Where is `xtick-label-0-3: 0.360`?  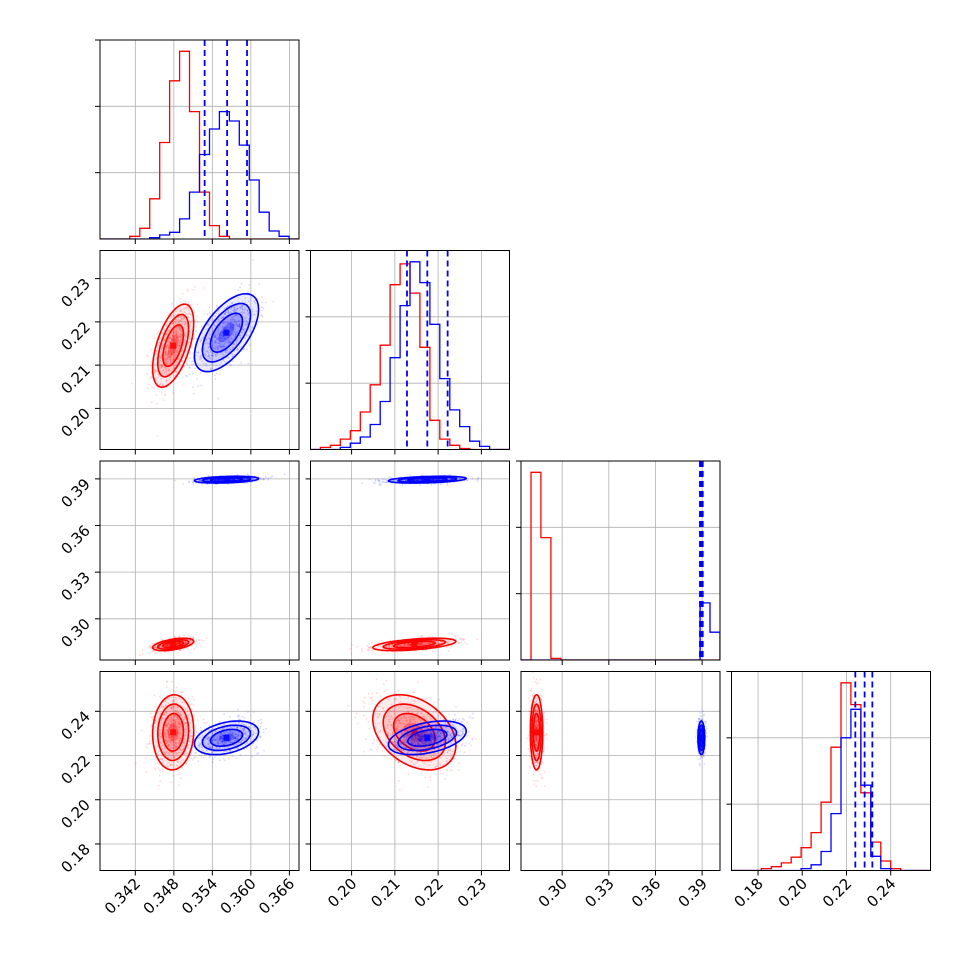
xtick-label-0-3: 0.360 is located at coordinates (238, 896).